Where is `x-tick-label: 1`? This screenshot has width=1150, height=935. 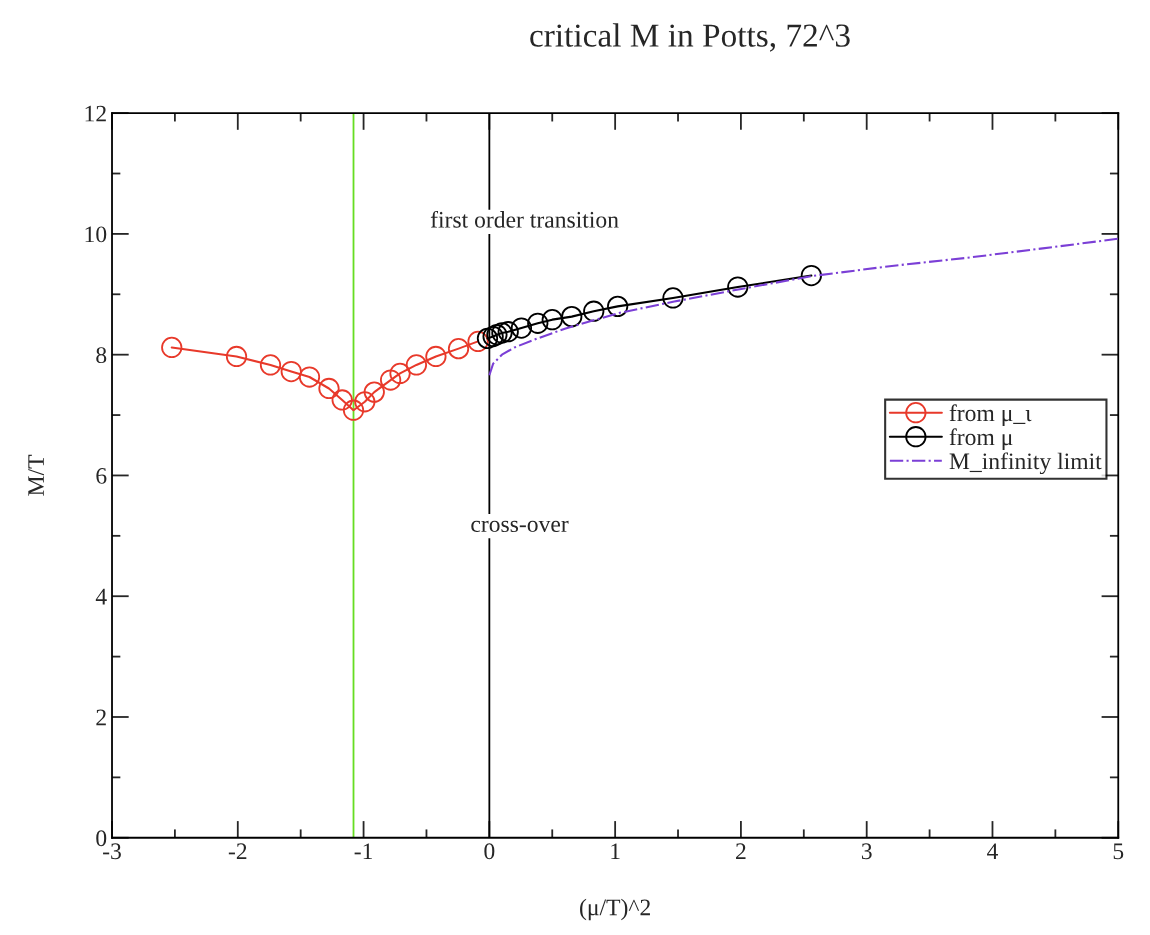
x-tick-label: 1 is located at coordinates (615, 851).